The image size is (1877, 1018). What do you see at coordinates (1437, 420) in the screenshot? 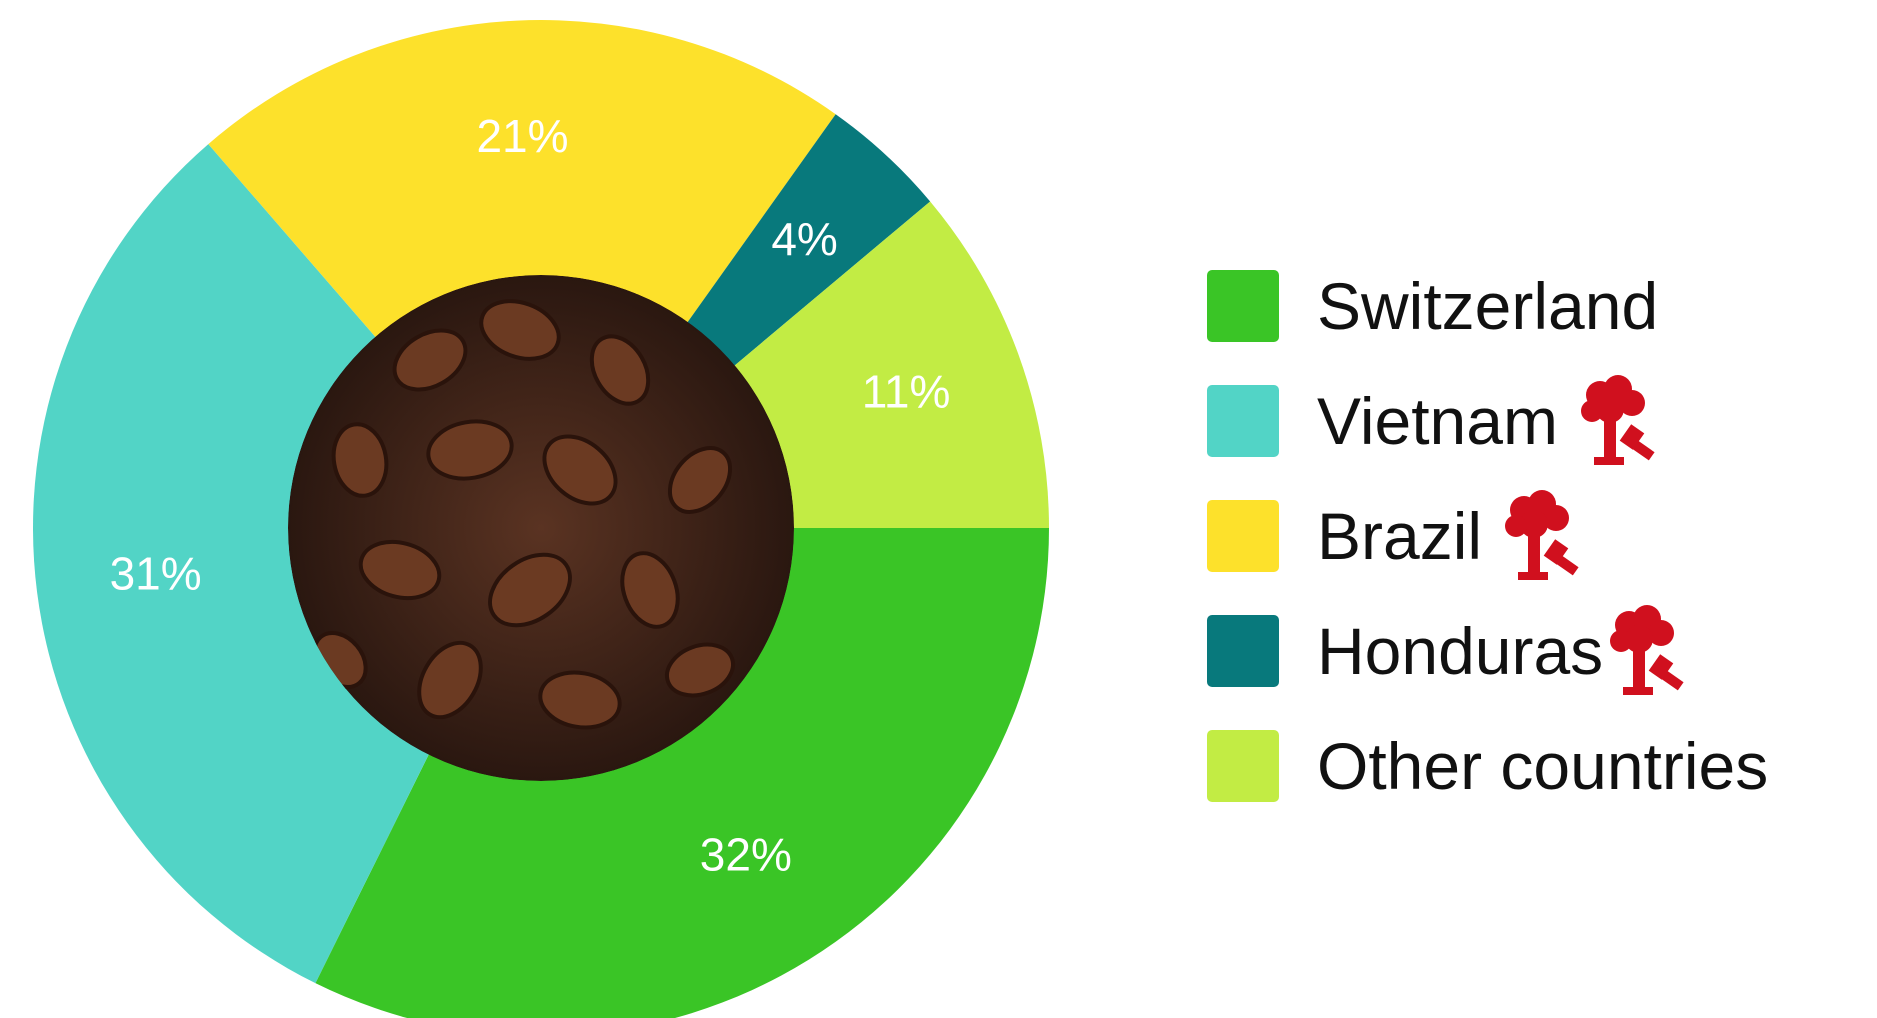
I see `legend-label: Vietnam` at bounding box center [1437, 420].